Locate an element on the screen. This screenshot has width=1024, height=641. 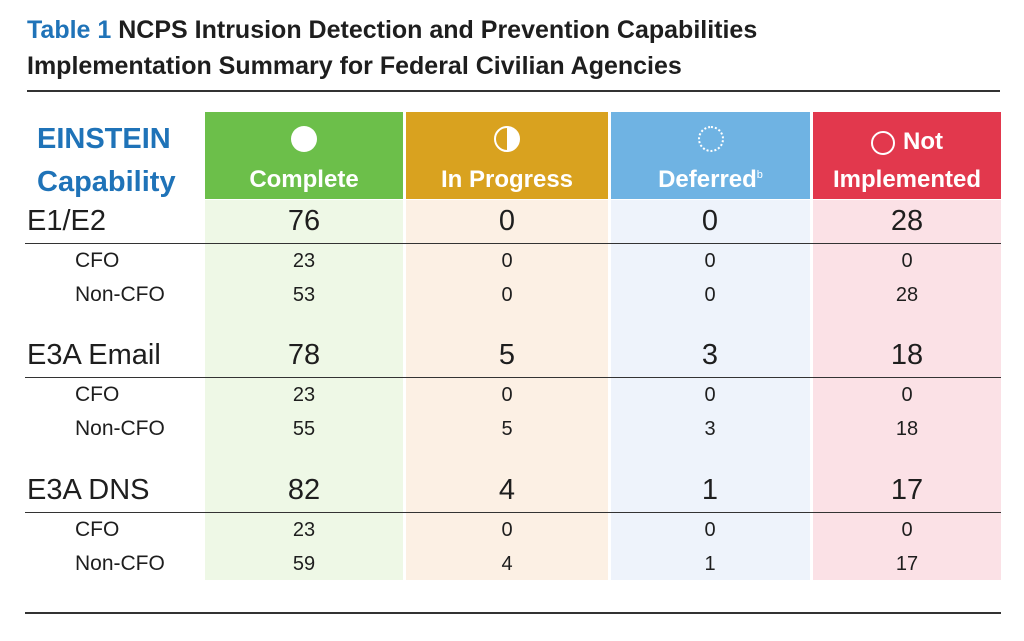
header-in-progress: In Progress is located at coordinates (507, 155).